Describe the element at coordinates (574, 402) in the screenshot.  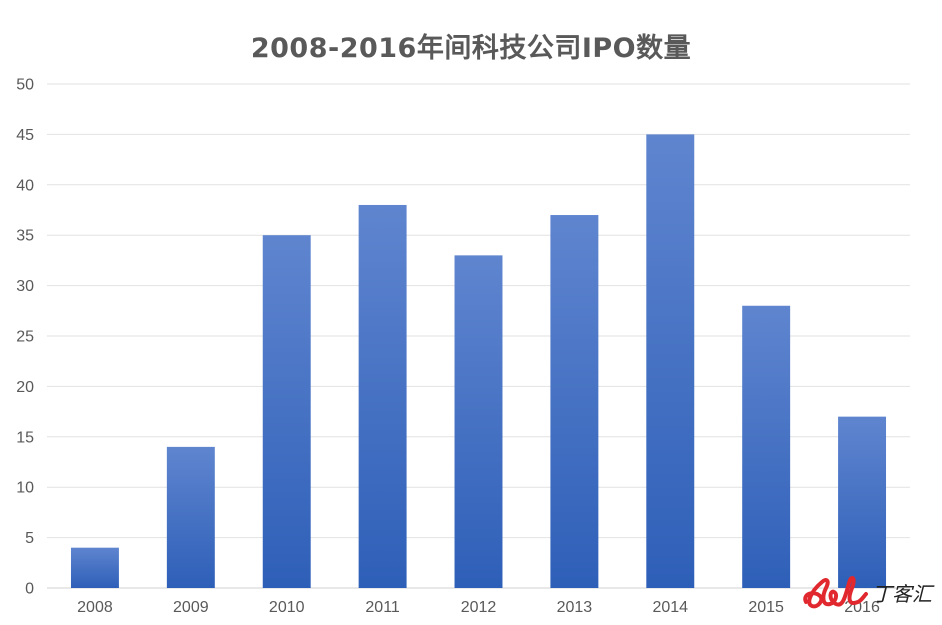
I see `bar-2013` at that location.